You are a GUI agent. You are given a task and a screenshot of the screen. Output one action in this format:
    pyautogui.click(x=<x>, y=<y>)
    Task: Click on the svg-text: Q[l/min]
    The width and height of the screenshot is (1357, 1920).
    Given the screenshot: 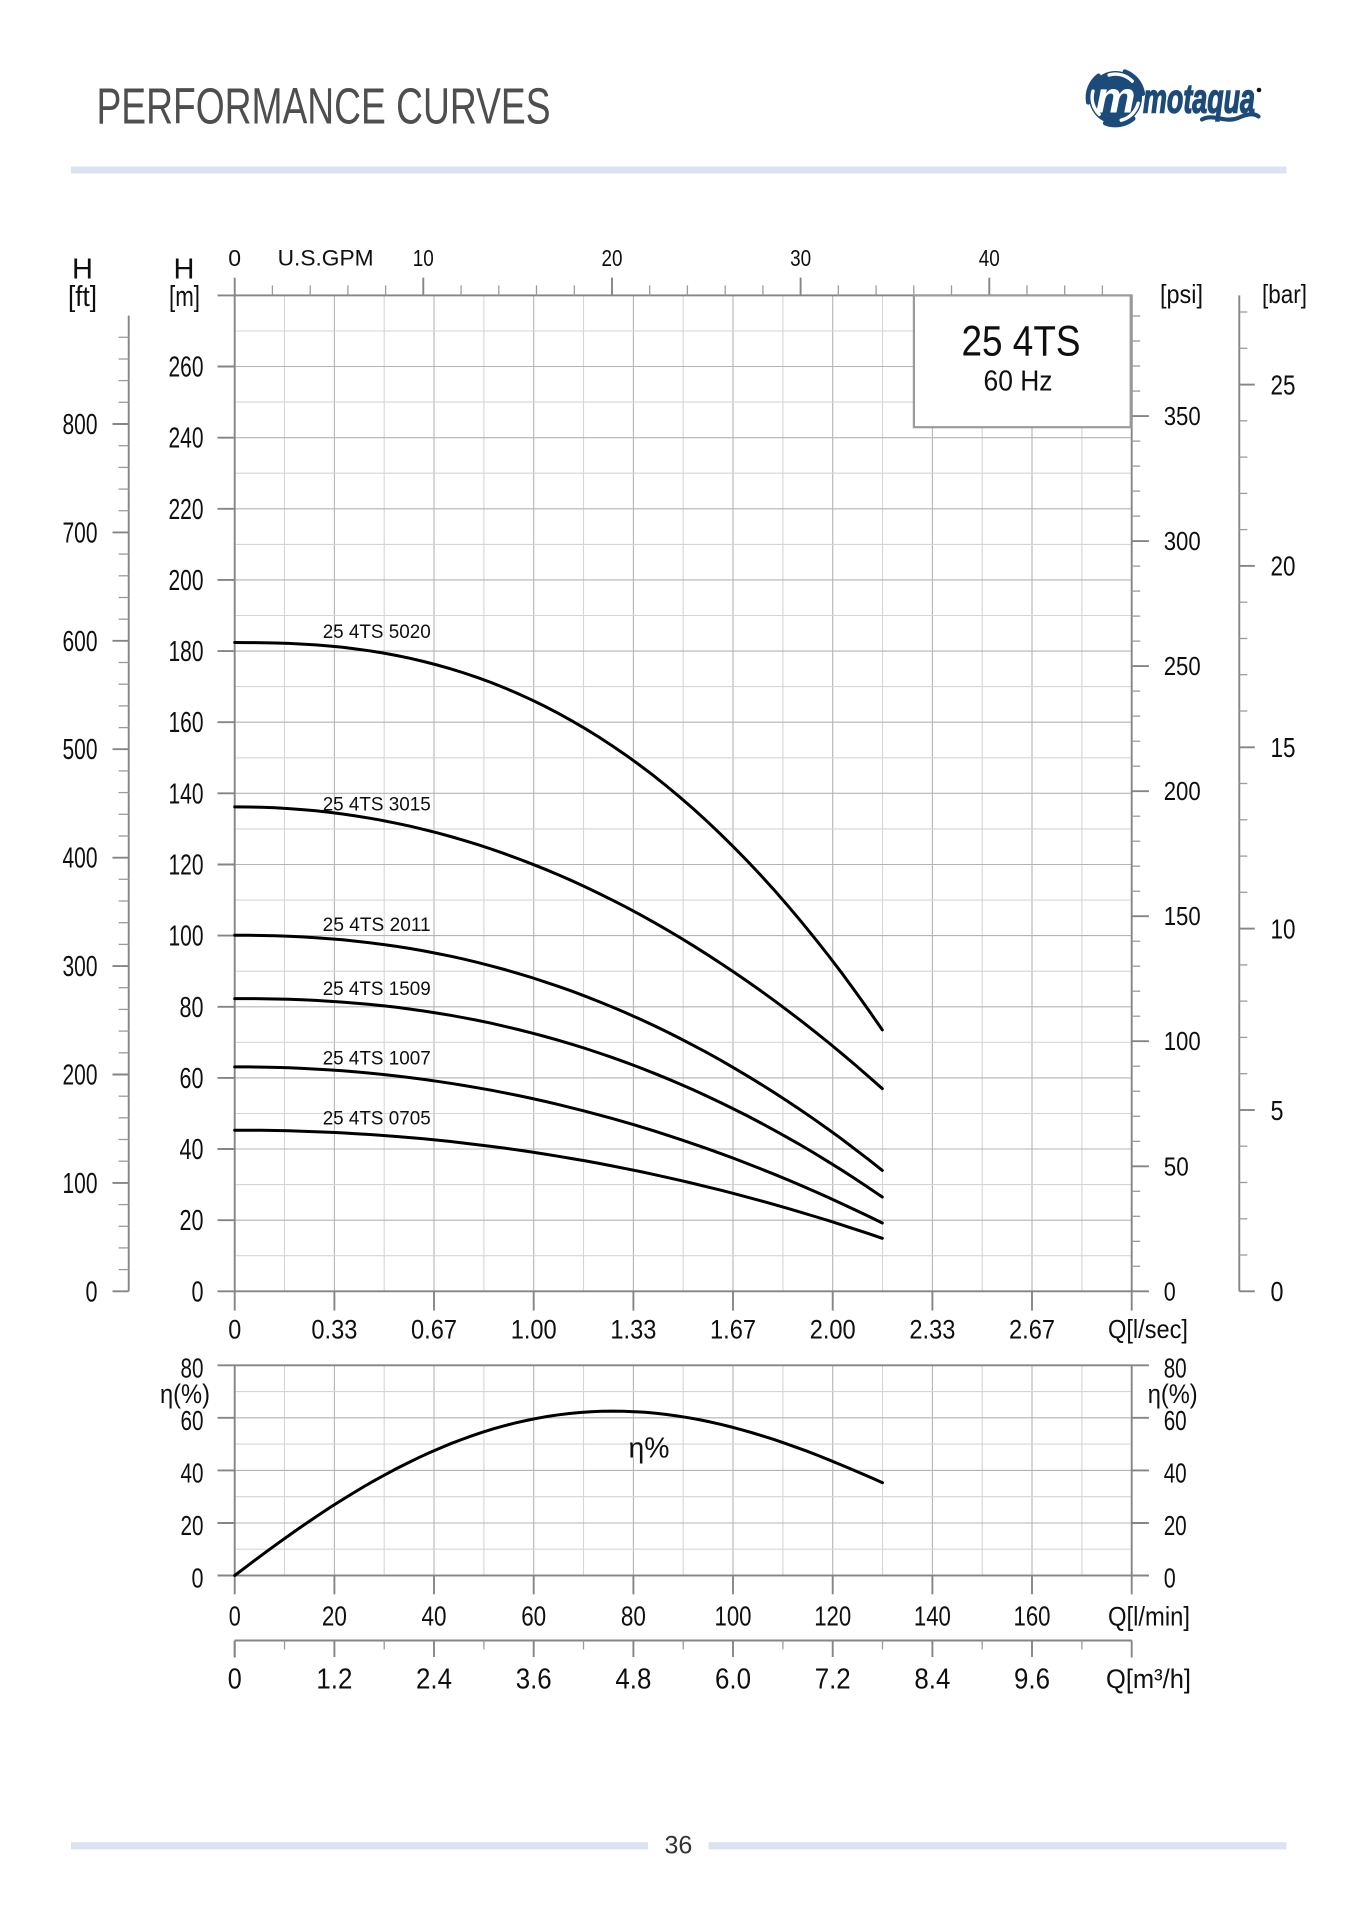 What is the action you would take?
    pyautogui.click(x=1149, y=1617)
    